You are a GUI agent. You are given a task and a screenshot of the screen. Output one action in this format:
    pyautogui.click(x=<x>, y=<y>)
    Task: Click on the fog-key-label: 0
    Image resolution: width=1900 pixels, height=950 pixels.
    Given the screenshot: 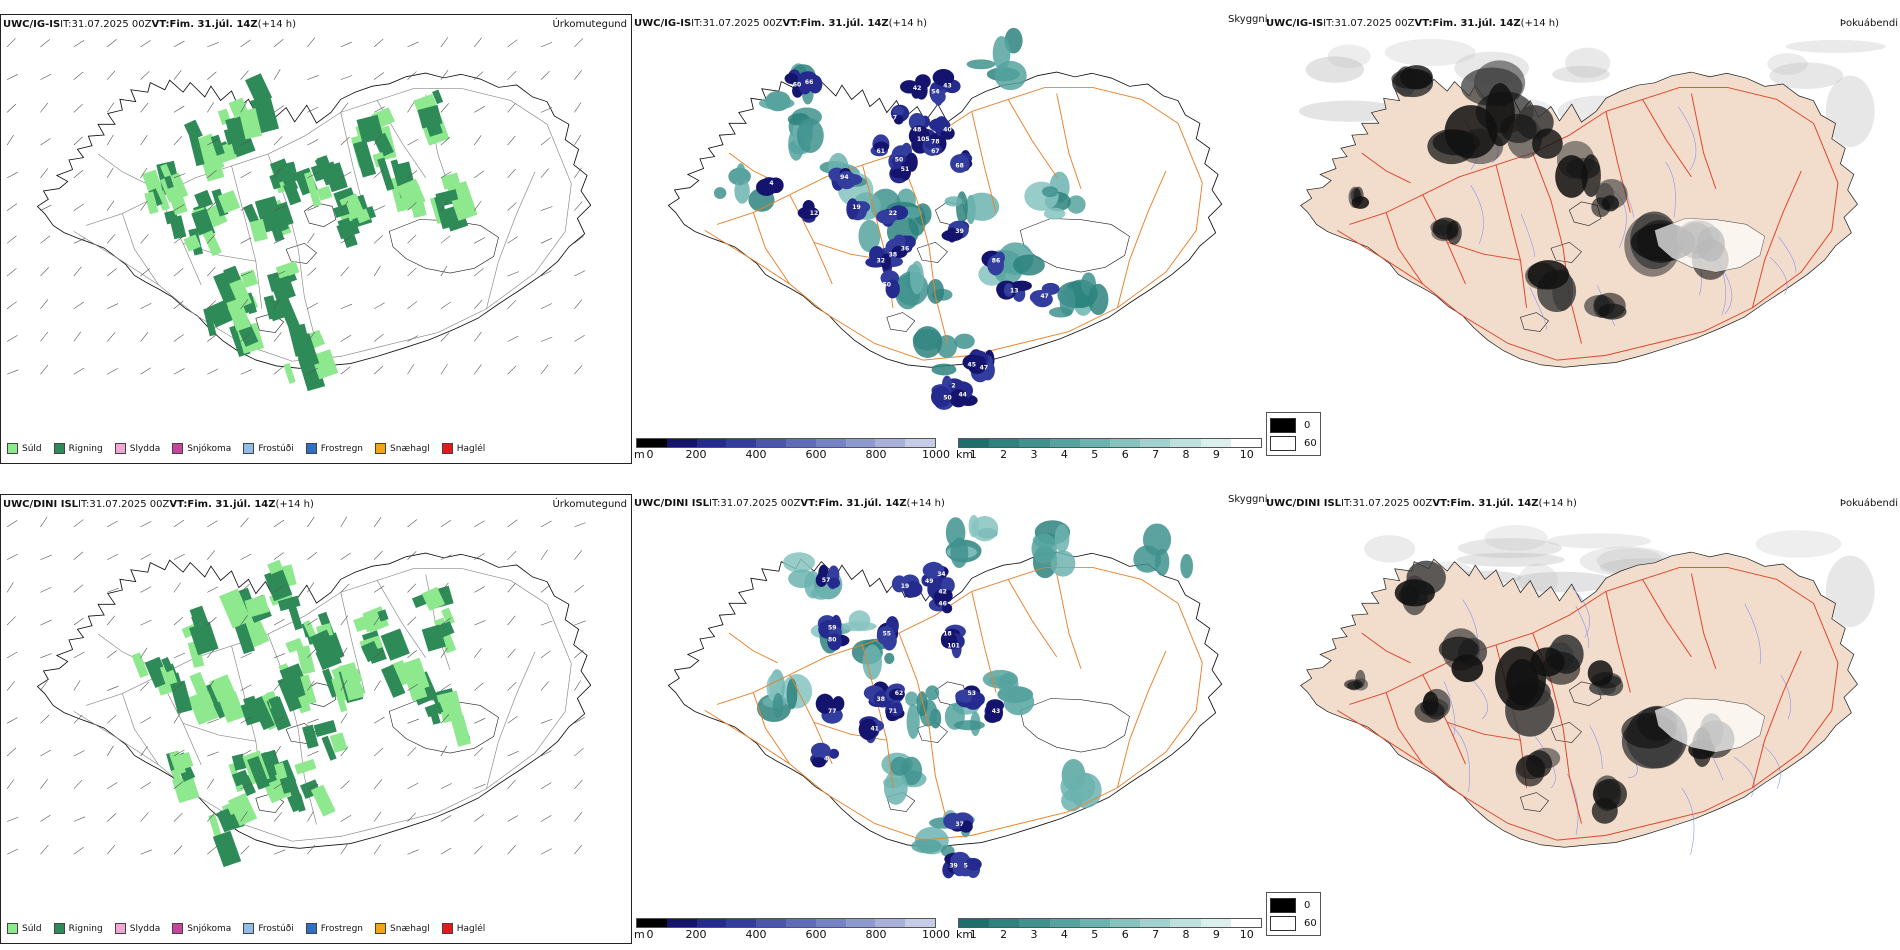 What is the action you would take?
    pyautogui.click(x=1307, y=425)
    